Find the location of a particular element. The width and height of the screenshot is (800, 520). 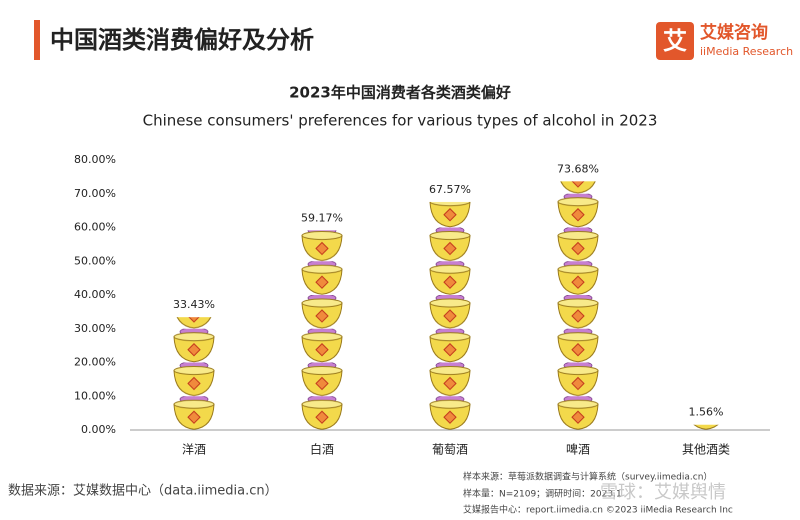

y-tick-label: 80.00% is located at coordinates (95, 159).